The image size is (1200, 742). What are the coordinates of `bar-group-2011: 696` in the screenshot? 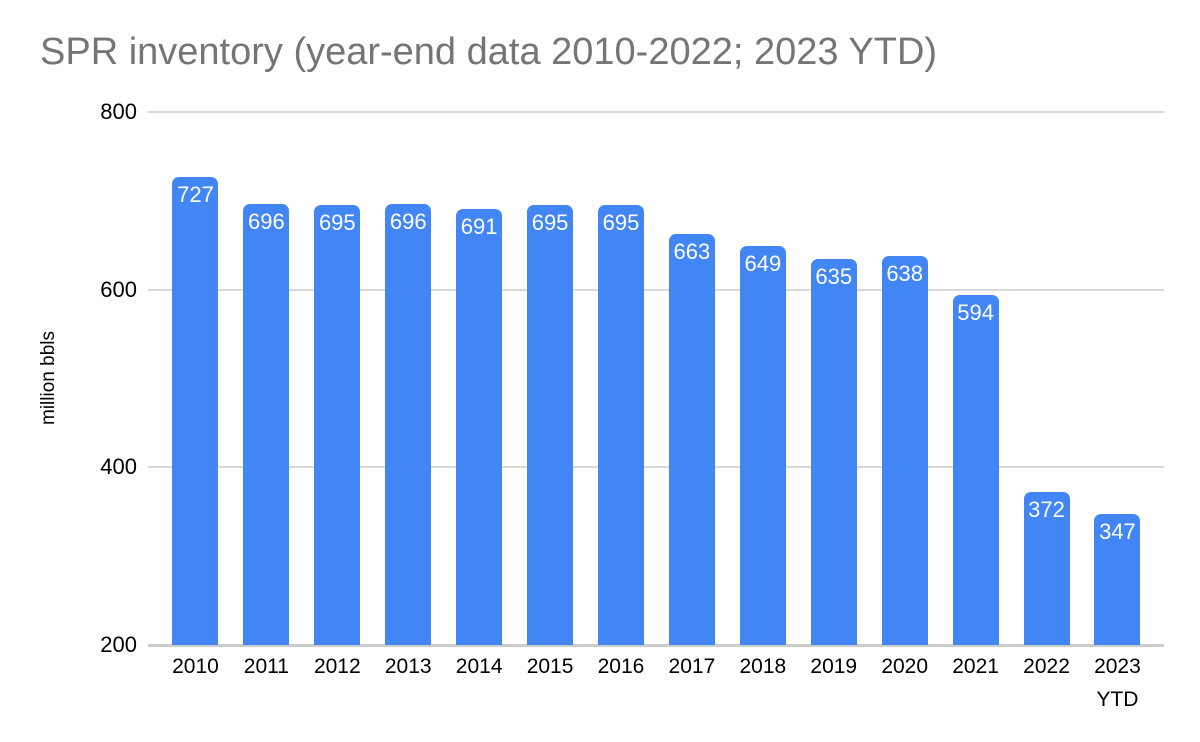 It's located at (266, 424).